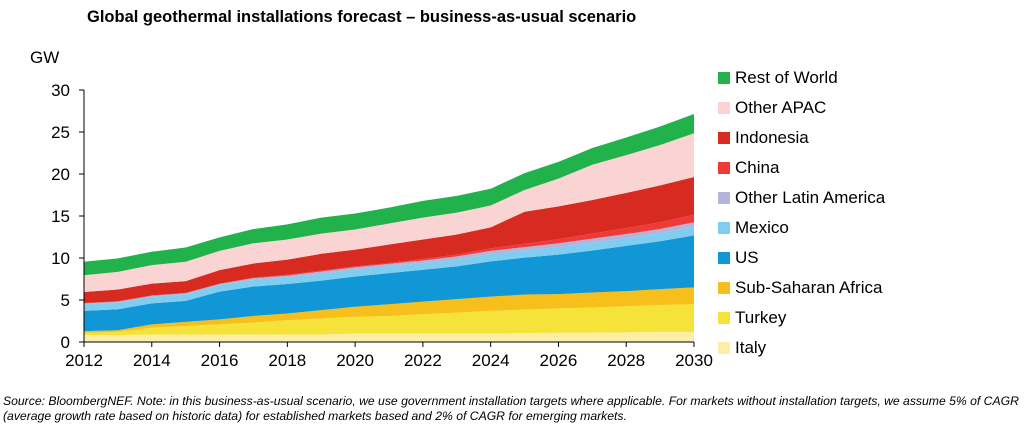  Describe the element at coordinates (60, 174) in the screenshot. I see `y-tick-label: 20` at that location.